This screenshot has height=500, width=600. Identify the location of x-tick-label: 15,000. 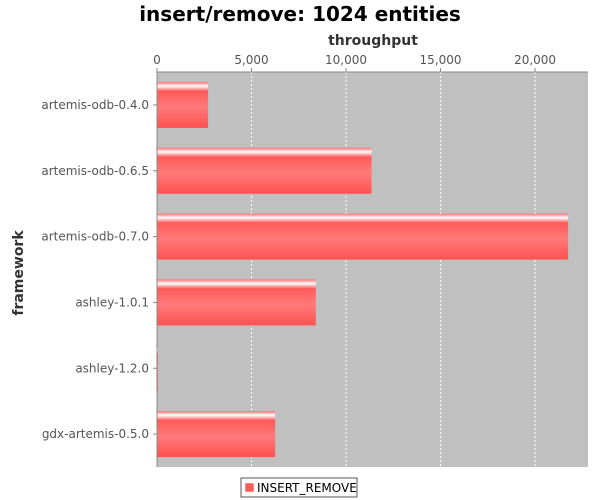
(441, 60).